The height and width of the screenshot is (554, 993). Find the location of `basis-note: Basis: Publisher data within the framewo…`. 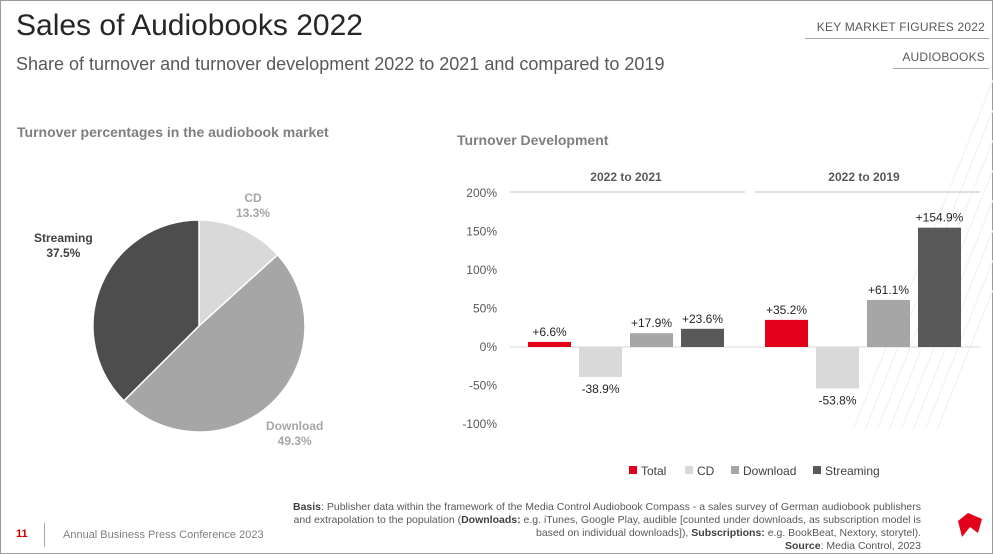

basis-note: Basis: Publisher data within the framewo… is located at coordinates (601, 527).